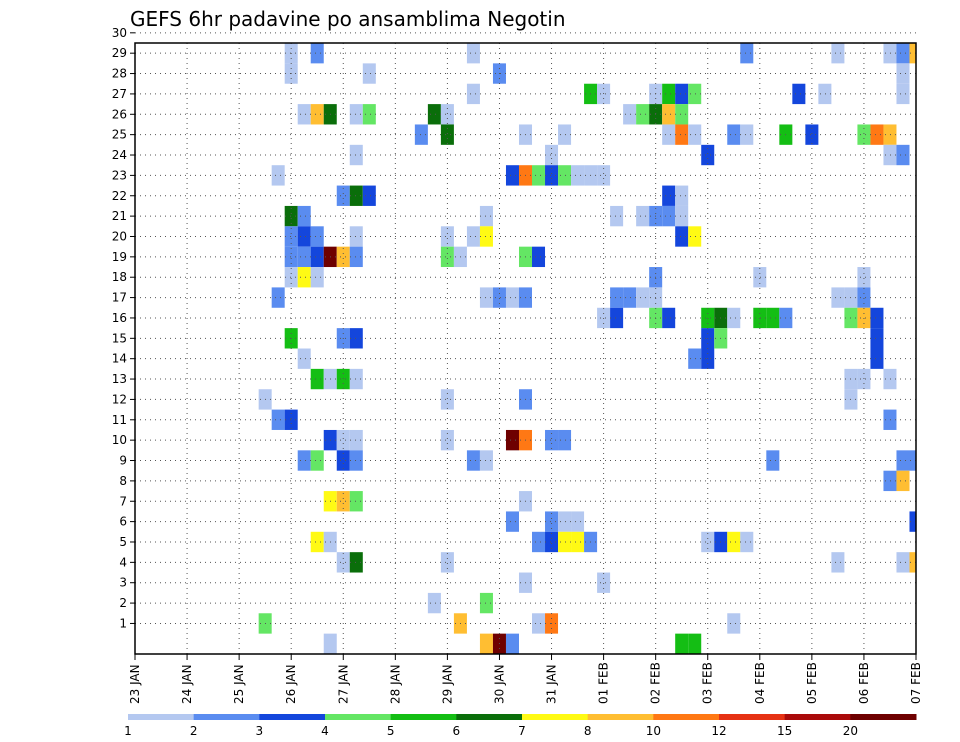 This screenshot has width=960, height=742. Describe the element at coordinates (119, 155) in the screenshot. I see `y-tick-label: 24` at that location.